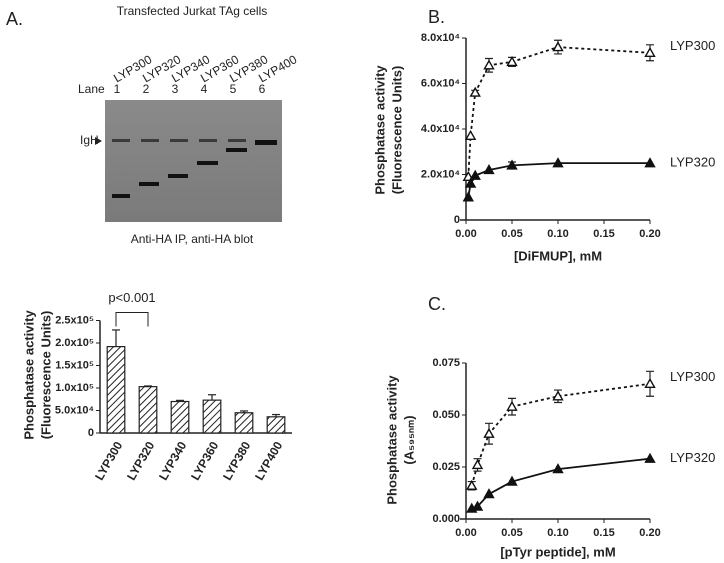  Describe the element at coordinates (140, 461) in the screenshot. I see `x-tick-label: LYP320` at that location.